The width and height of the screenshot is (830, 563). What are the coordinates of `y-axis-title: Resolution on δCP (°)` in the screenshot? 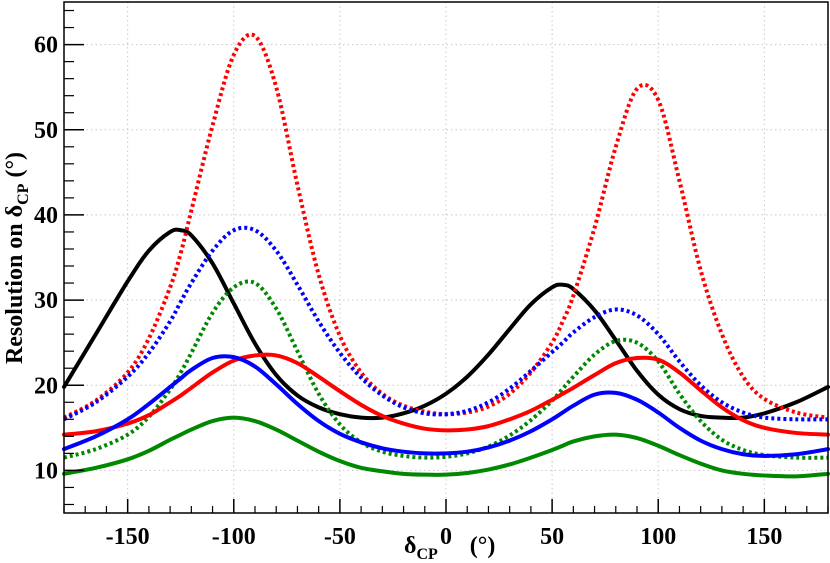 It's located at (17, 258).